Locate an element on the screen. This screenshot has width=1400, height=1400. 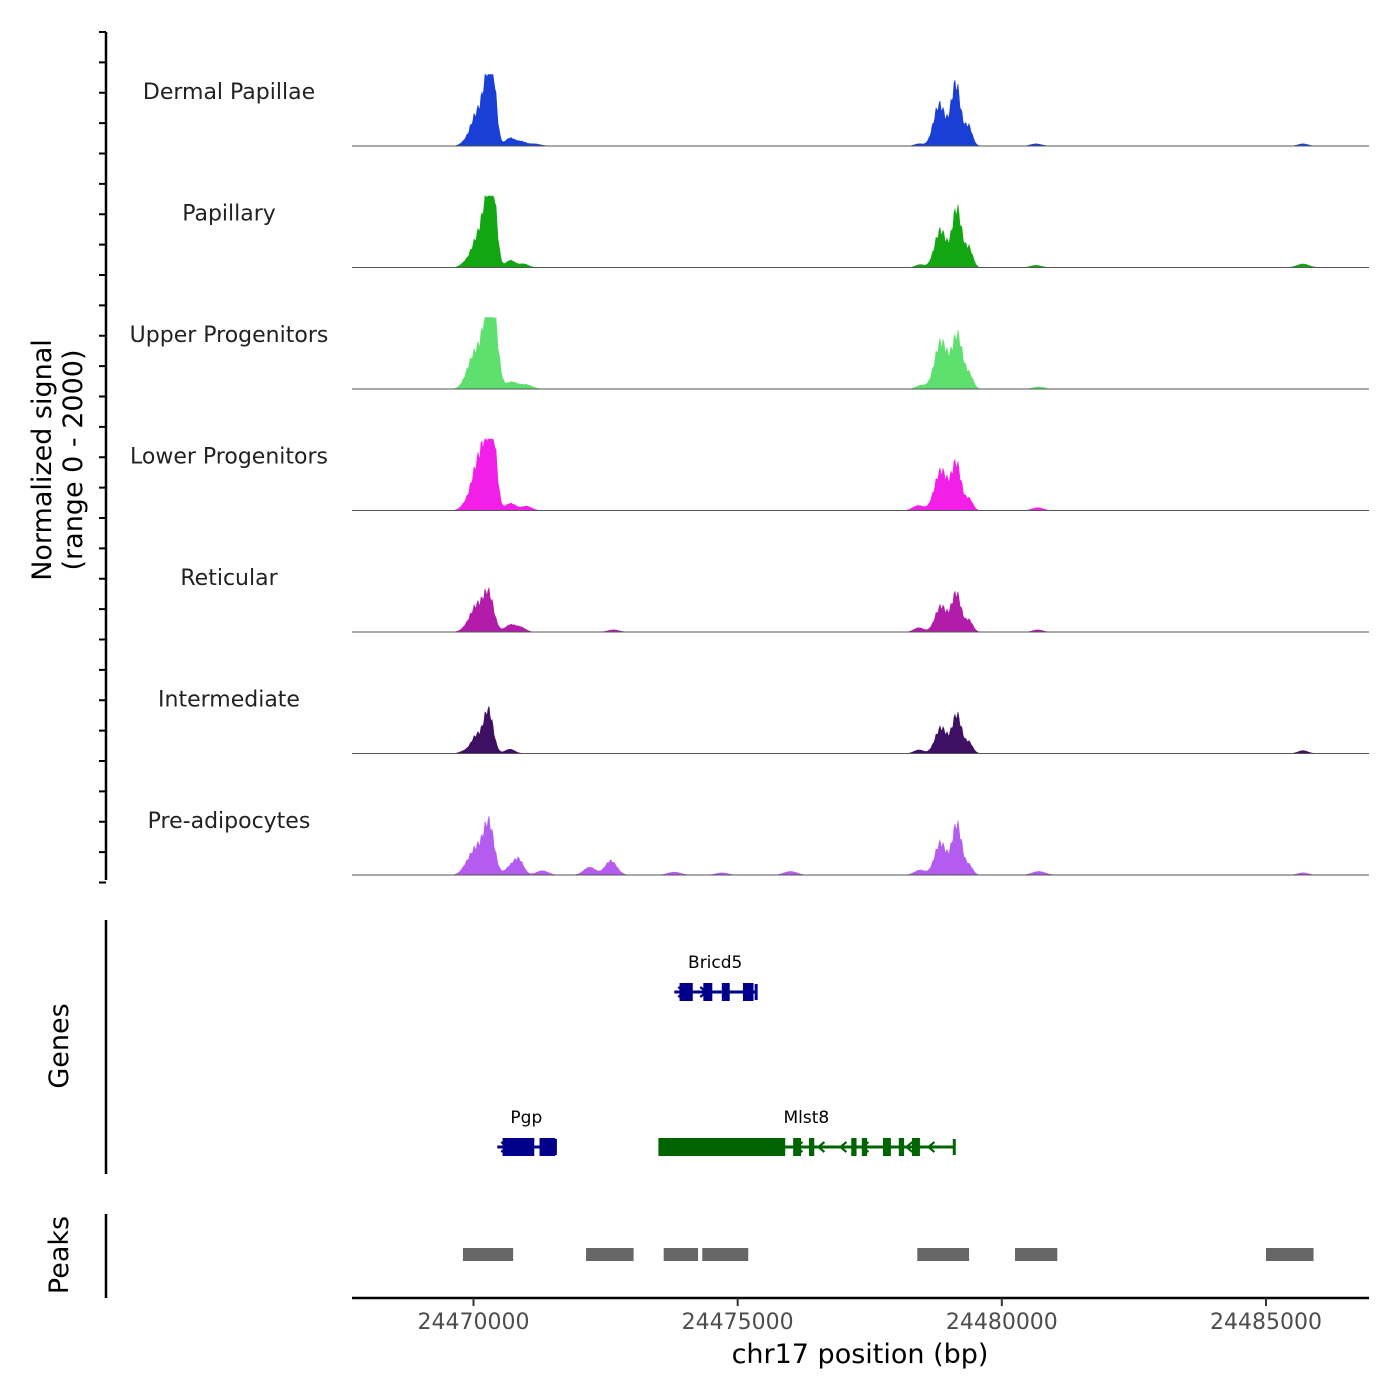
x-tick-label: 24470000 is located at coordinates (474, 1322).